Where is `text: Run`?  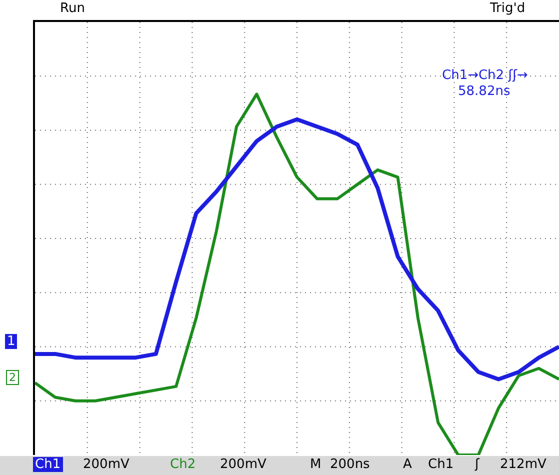 text: Run is located at coordinates (72, 8).